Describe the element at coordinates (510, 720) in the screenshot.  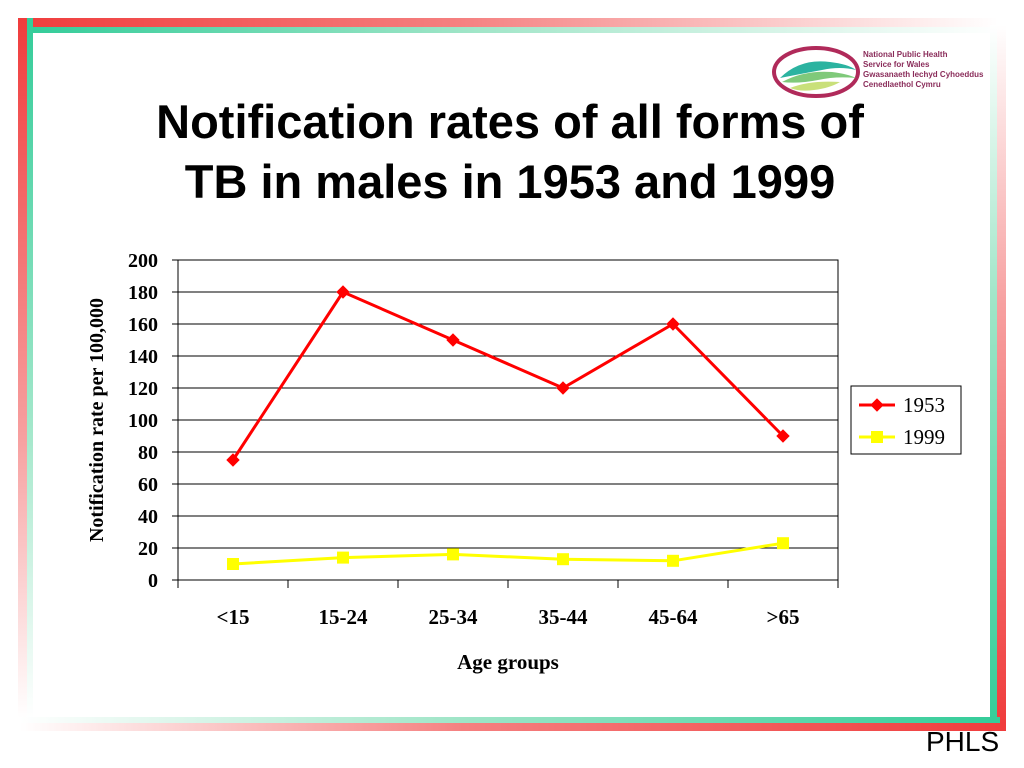
I see `frame-bottom-green-stripe` at that location.